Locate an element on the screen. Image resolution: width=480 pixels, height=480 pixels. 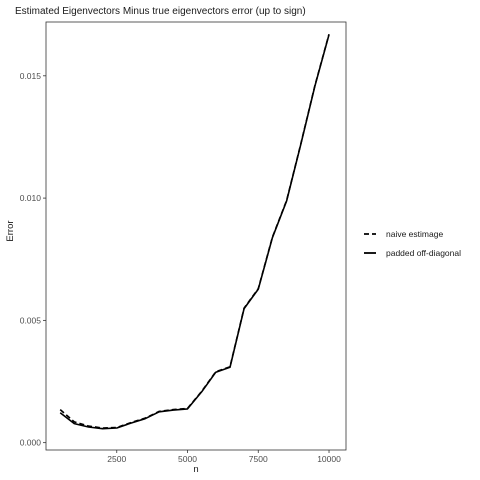
legend-label-naive-estimage: naive estimage is located at coordinates (414, 234).